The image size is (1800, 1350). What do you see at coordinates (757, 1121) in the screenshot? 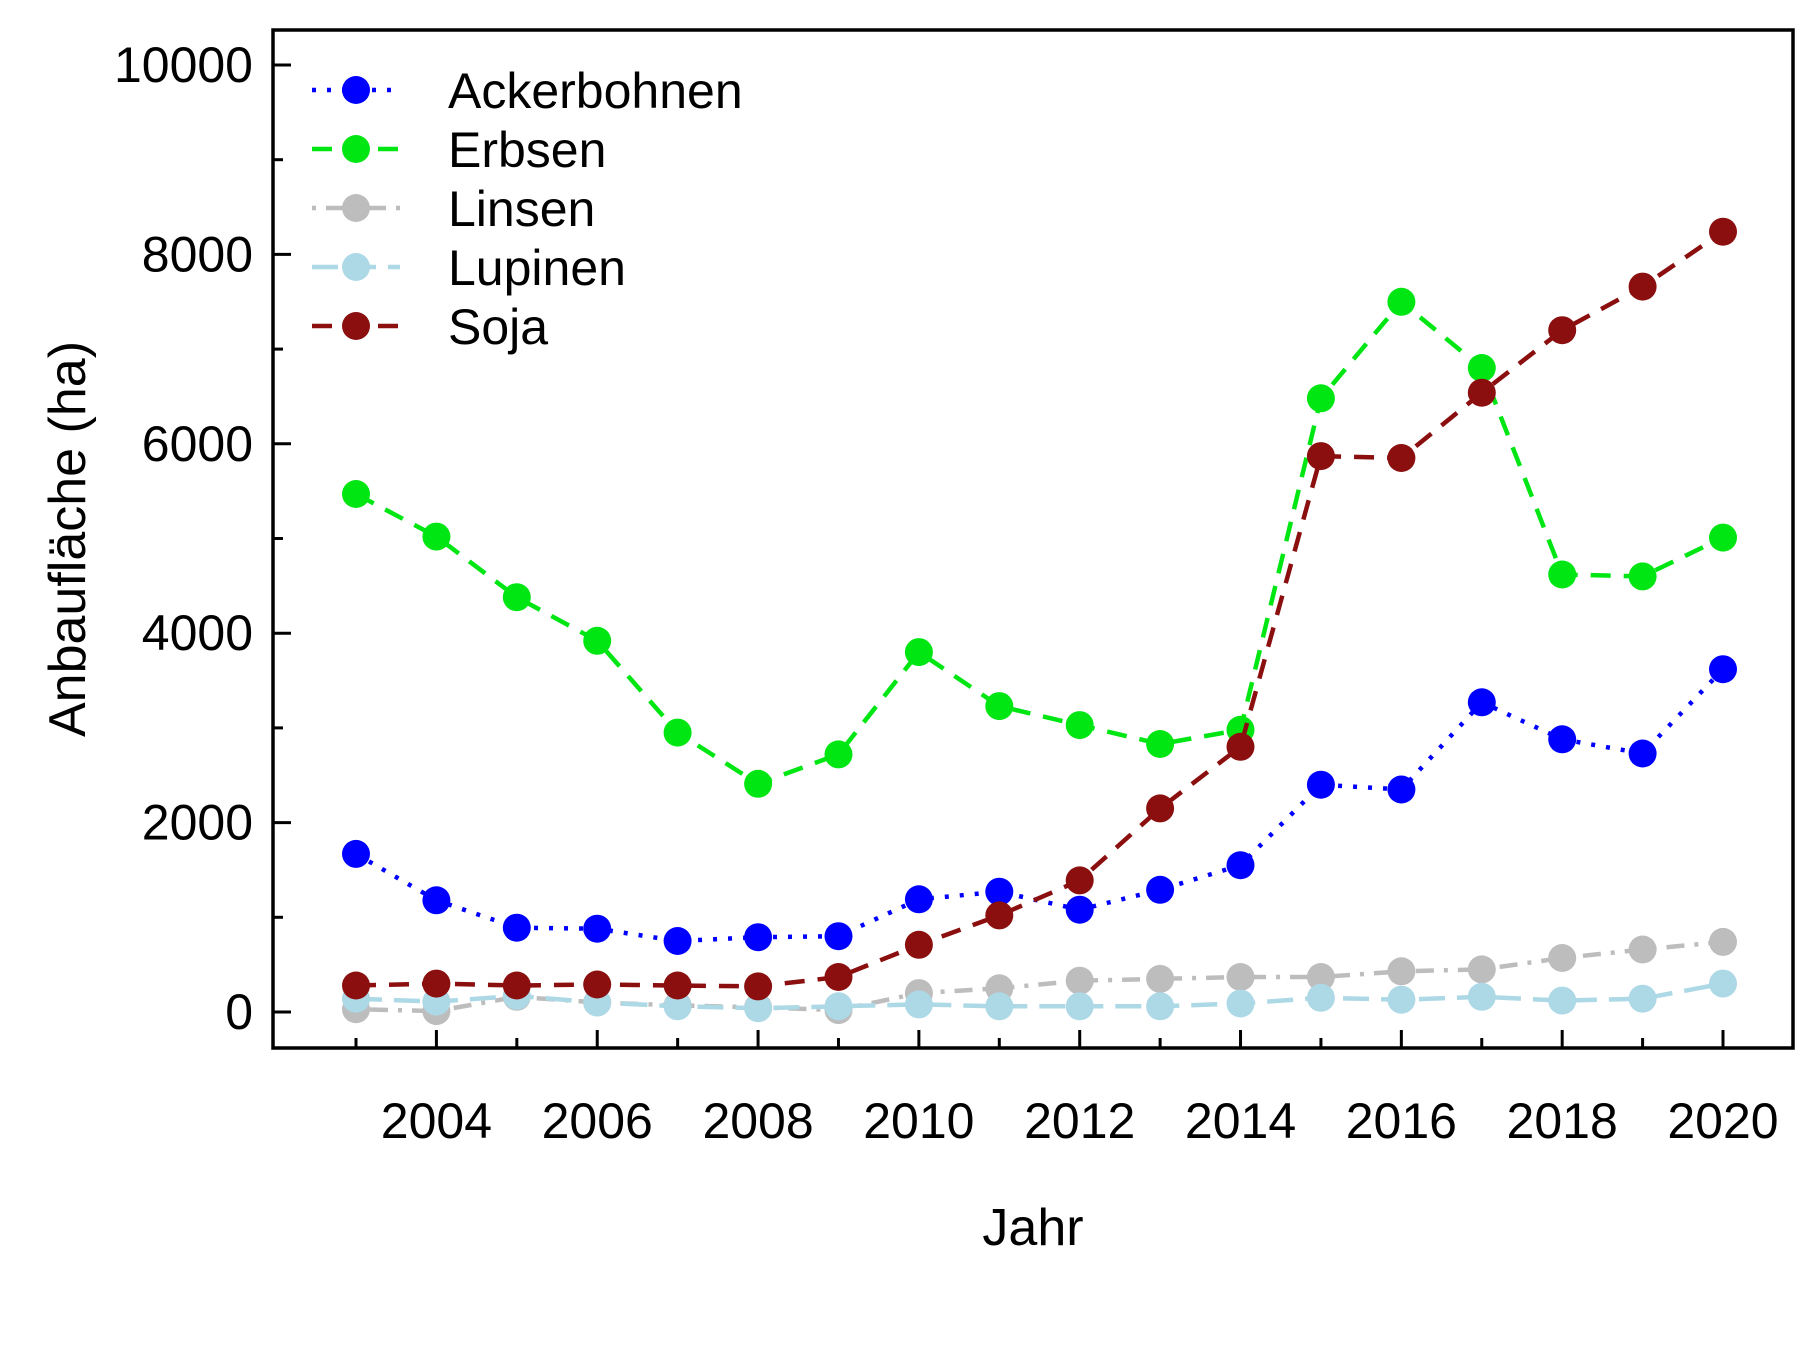
I see `x-tick-label: 2008` at bounding box center [757, 1121].